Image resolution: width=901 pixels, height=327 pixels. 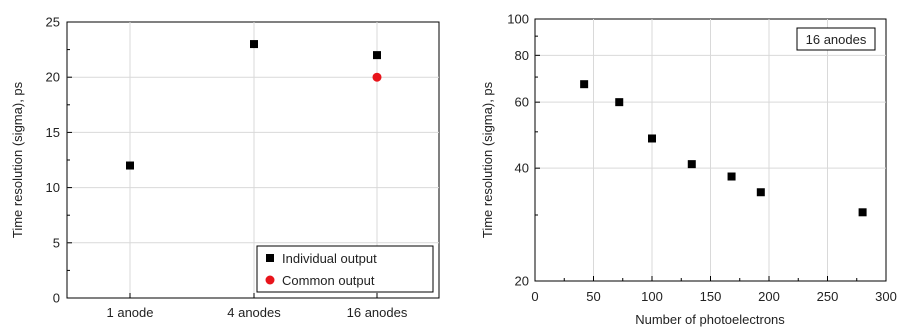 I want to click on x-category-label: 4 anodes, so click(x=254, y=312).